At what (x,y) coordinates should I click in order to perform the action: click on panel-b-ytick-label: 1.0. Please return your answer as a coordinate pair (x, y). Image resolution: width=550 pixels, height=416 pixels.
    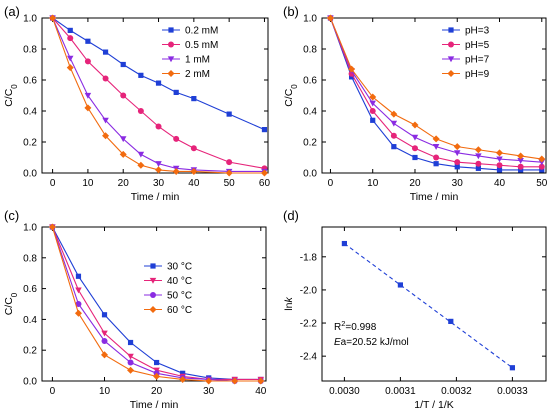
    Looking at the image, I should click on (310, 19).